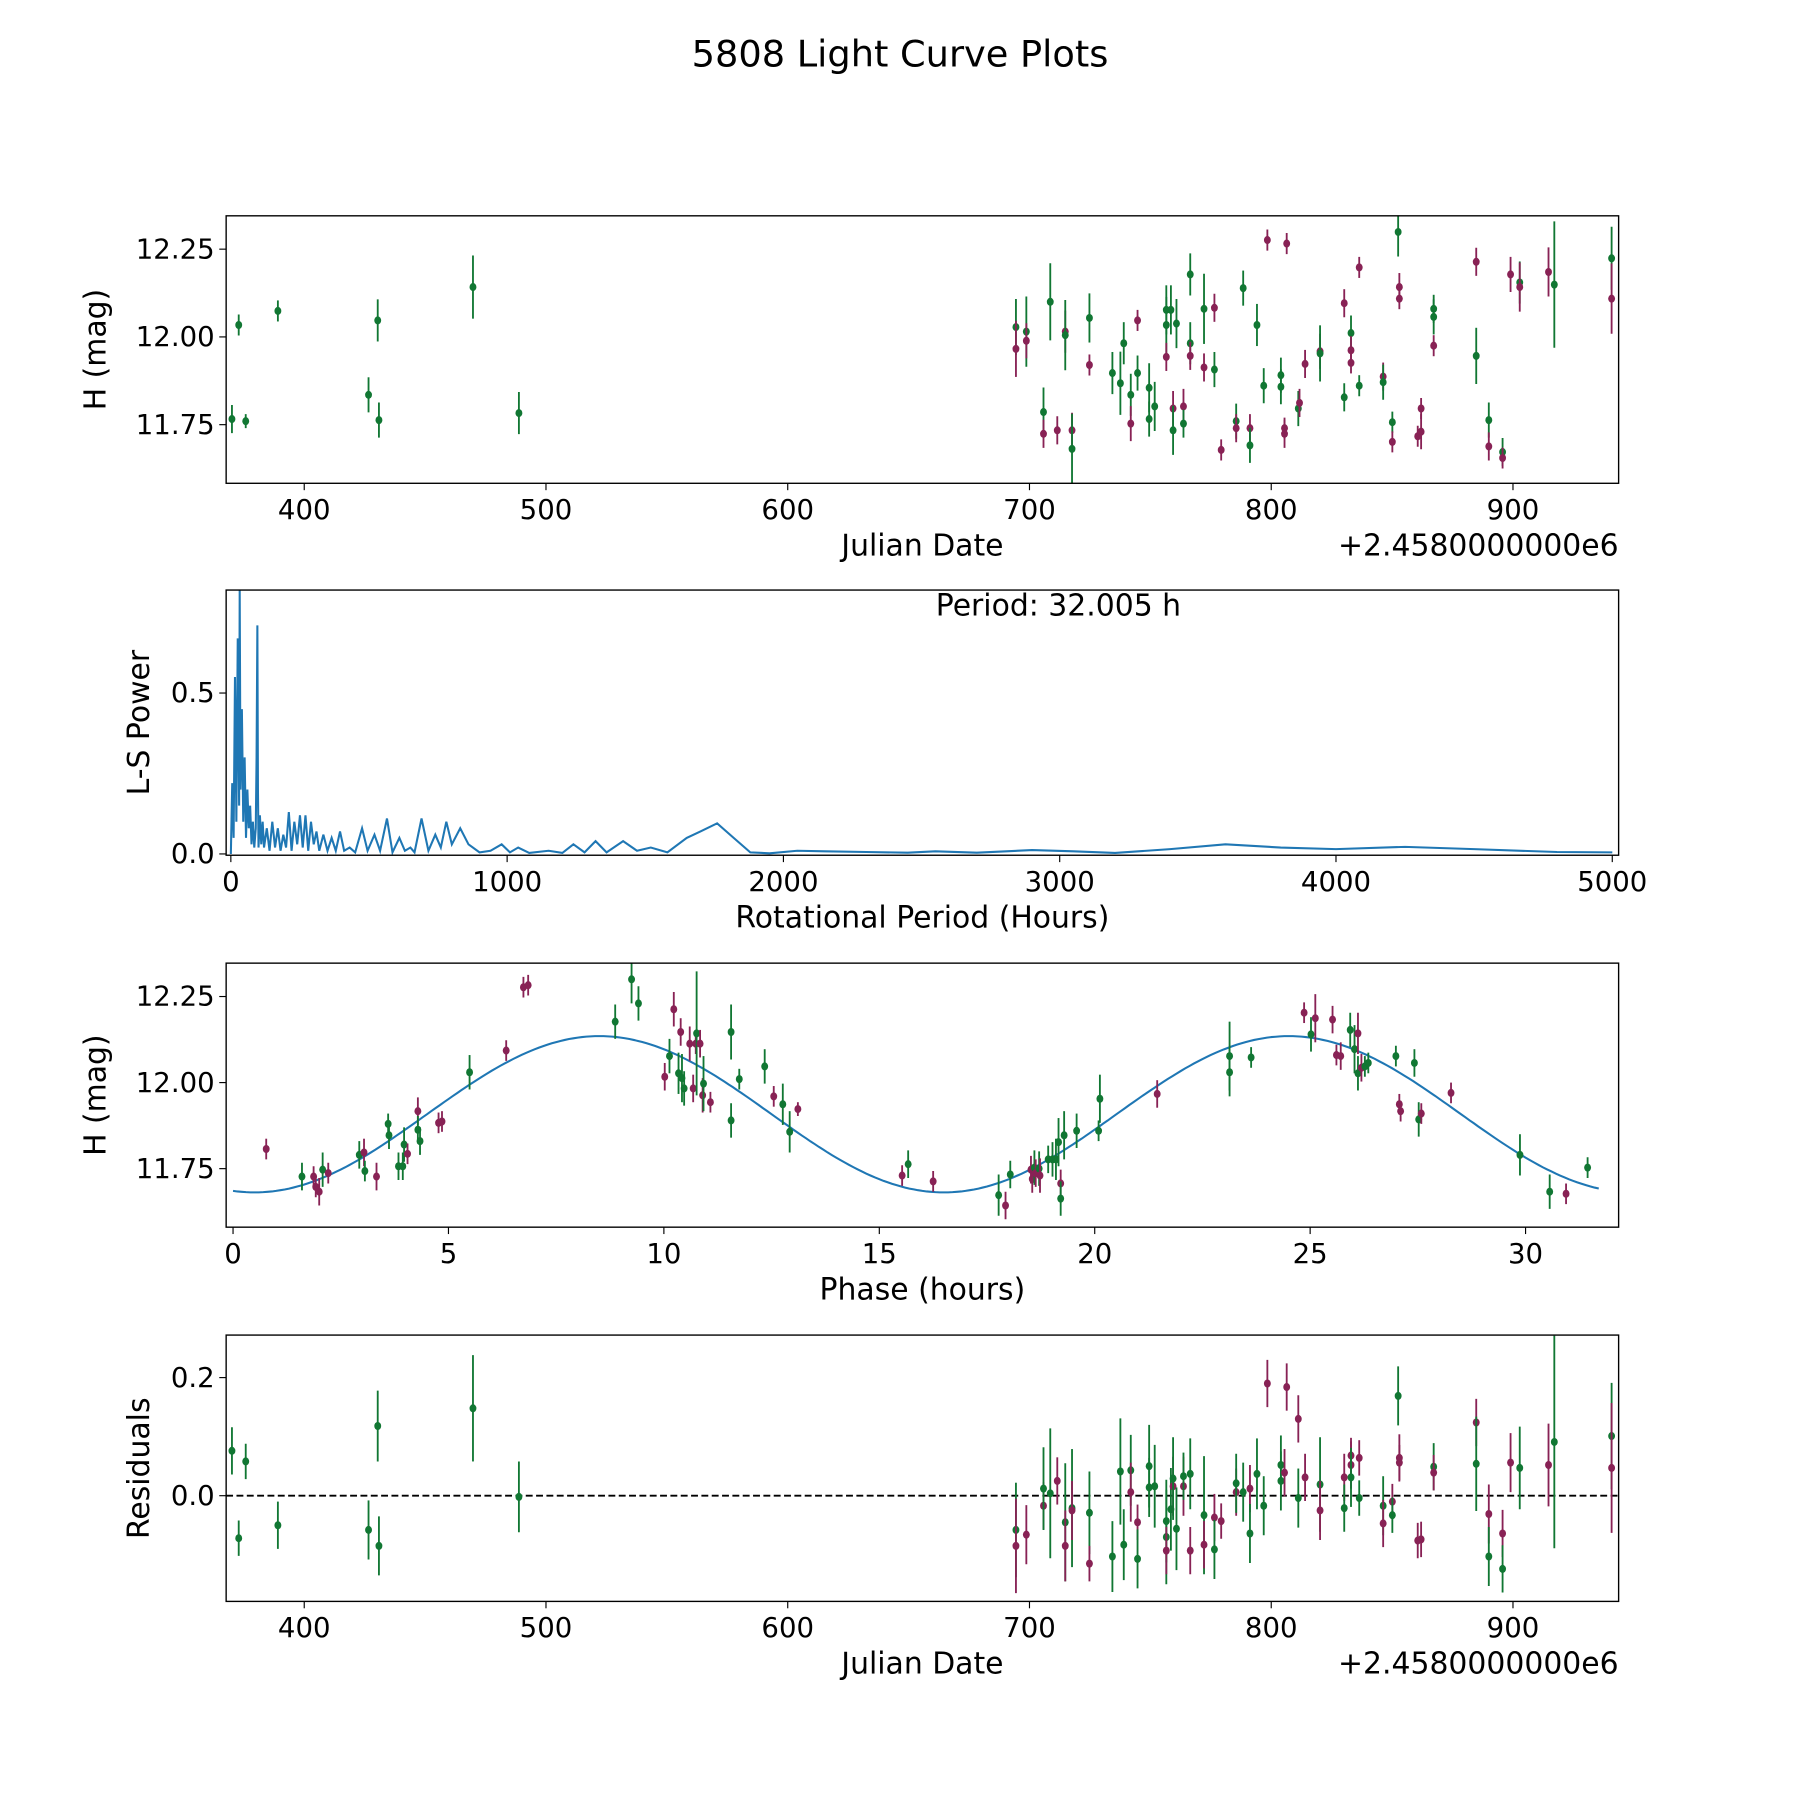 This screenshot has height=1800, width=1800. I want to click on y-tick-label: 0.2, so click(193, 1378).